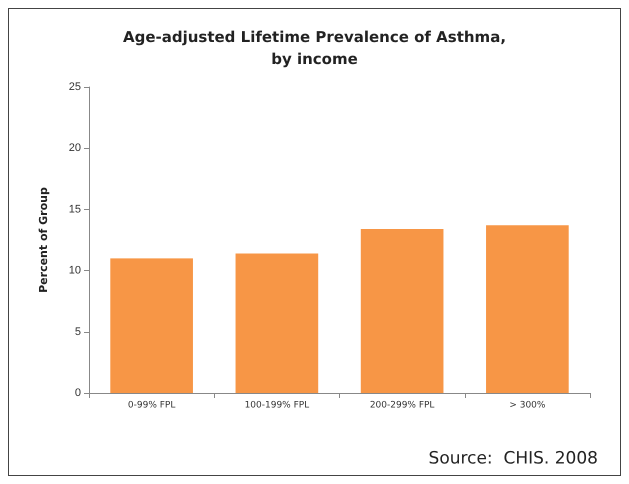 Image resolution: width=629 pixels, height=484 pixels. What do you see at coordinates (77, 393) in the screenshot?
I see `y-tick-label: 0` at bounding box center [77, 393].